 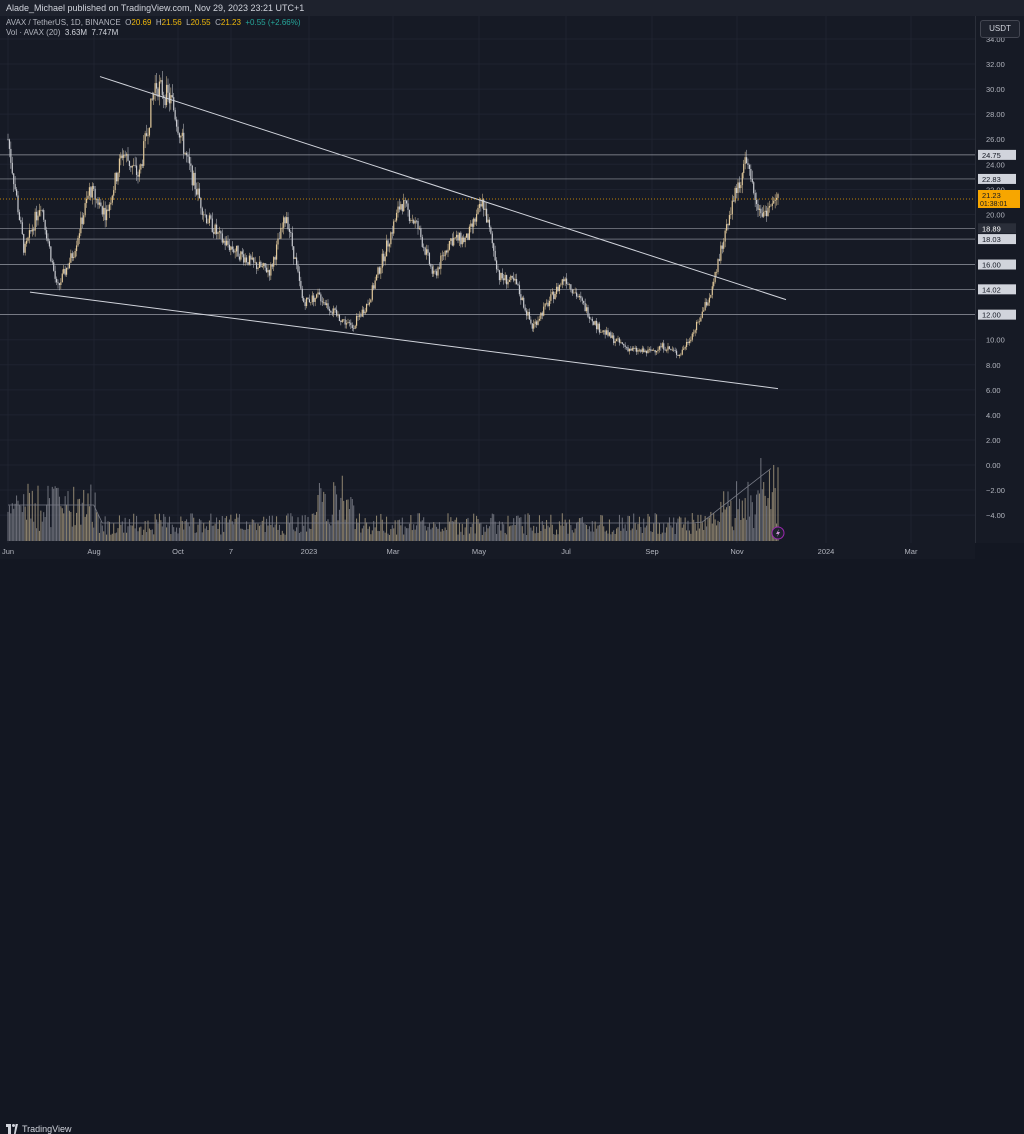 I want to click on volume-label: Vol · AVAX (20), so click(x=33, y=32).